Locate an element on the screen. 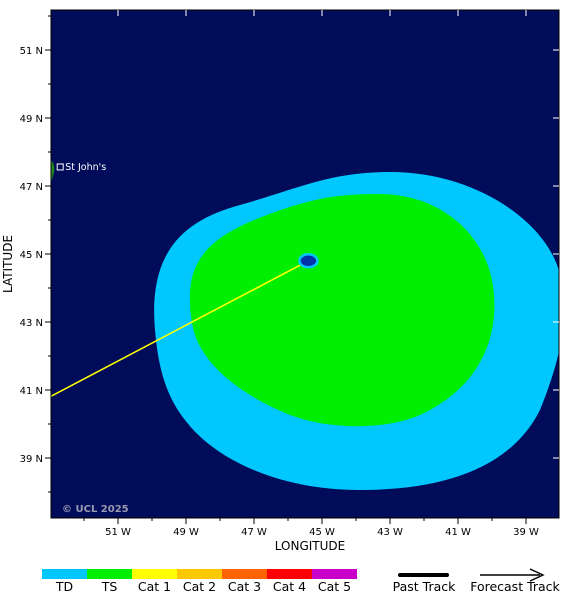  legend-label: Cat 4 is located at coordinates (289, 586).